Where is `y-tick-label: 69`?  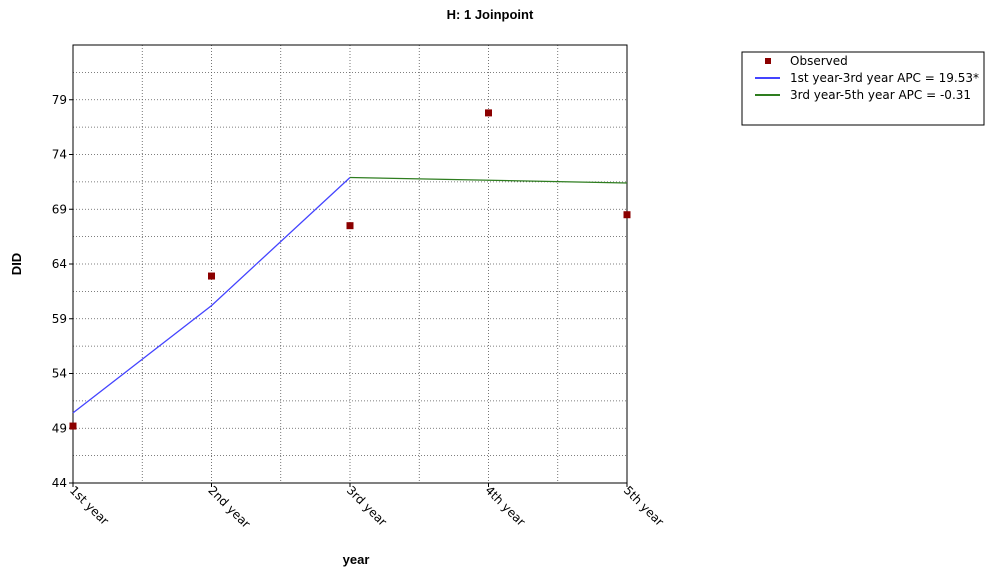 y-tick-label: 69 is located at coordinates (59, 209).